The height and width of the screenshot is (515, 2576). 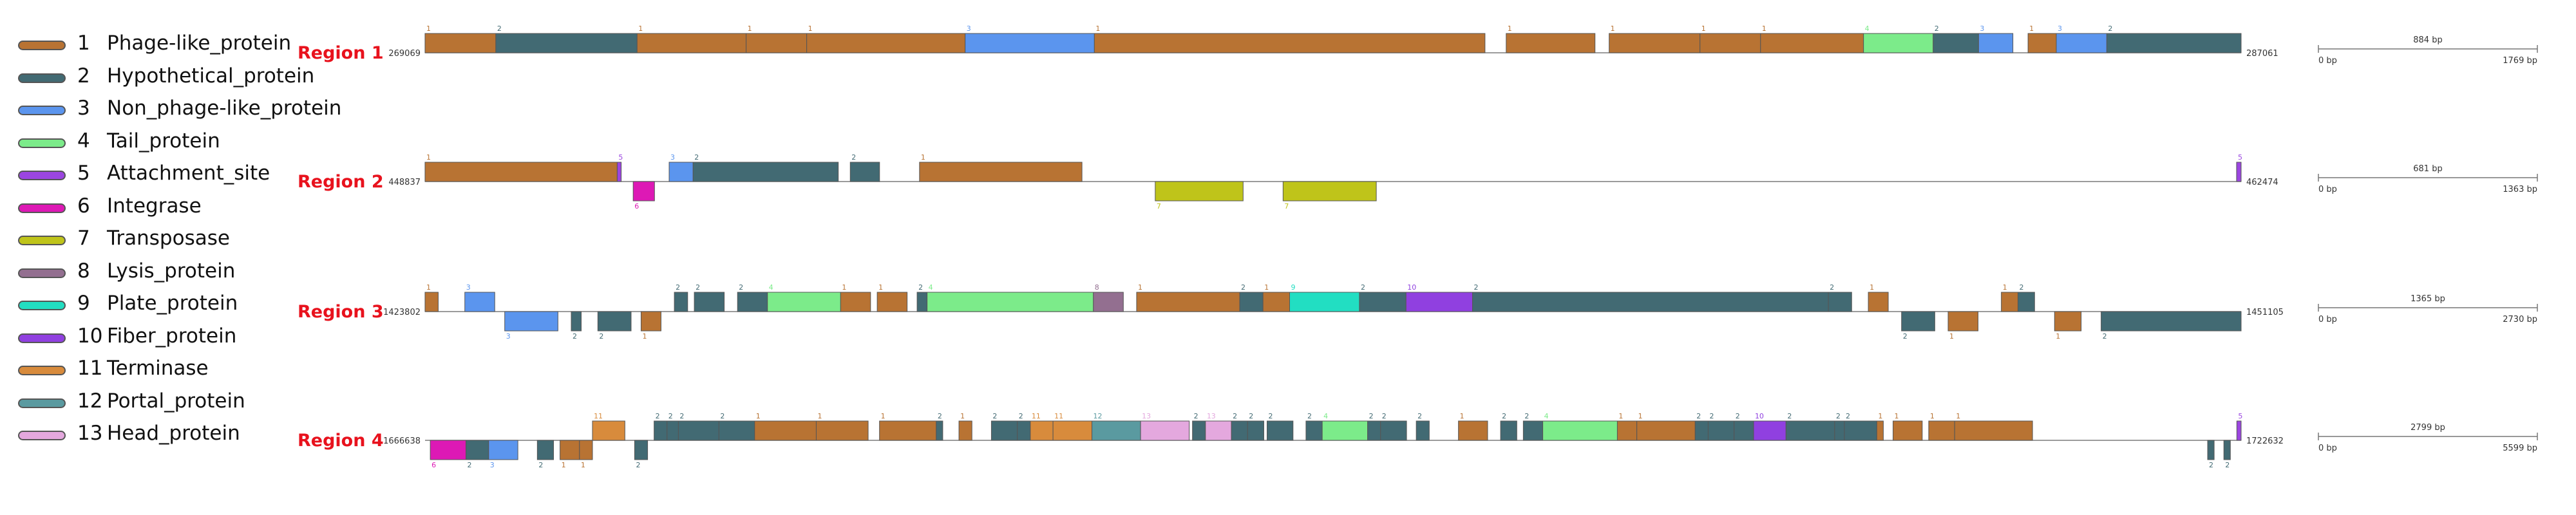 I want to click on legend-number: 2, so click(x=83, y=76).